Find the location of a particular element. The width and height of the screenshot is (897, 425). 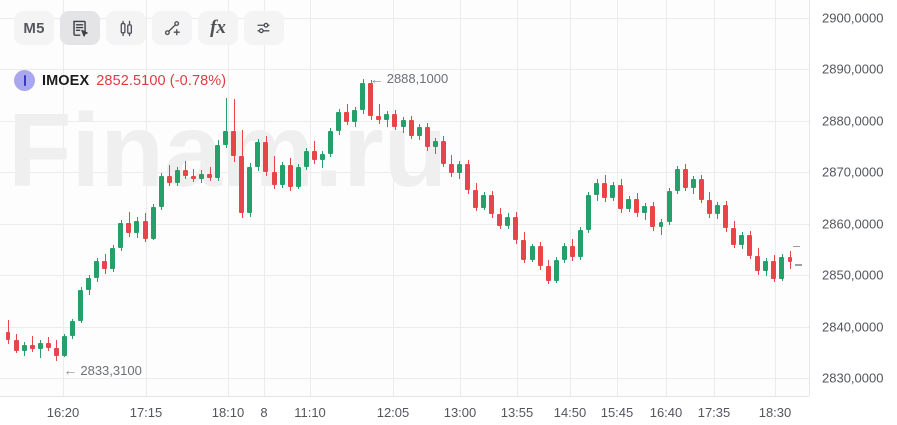

time-axis-tick: 13:55 is located at coordinates (517, 412).